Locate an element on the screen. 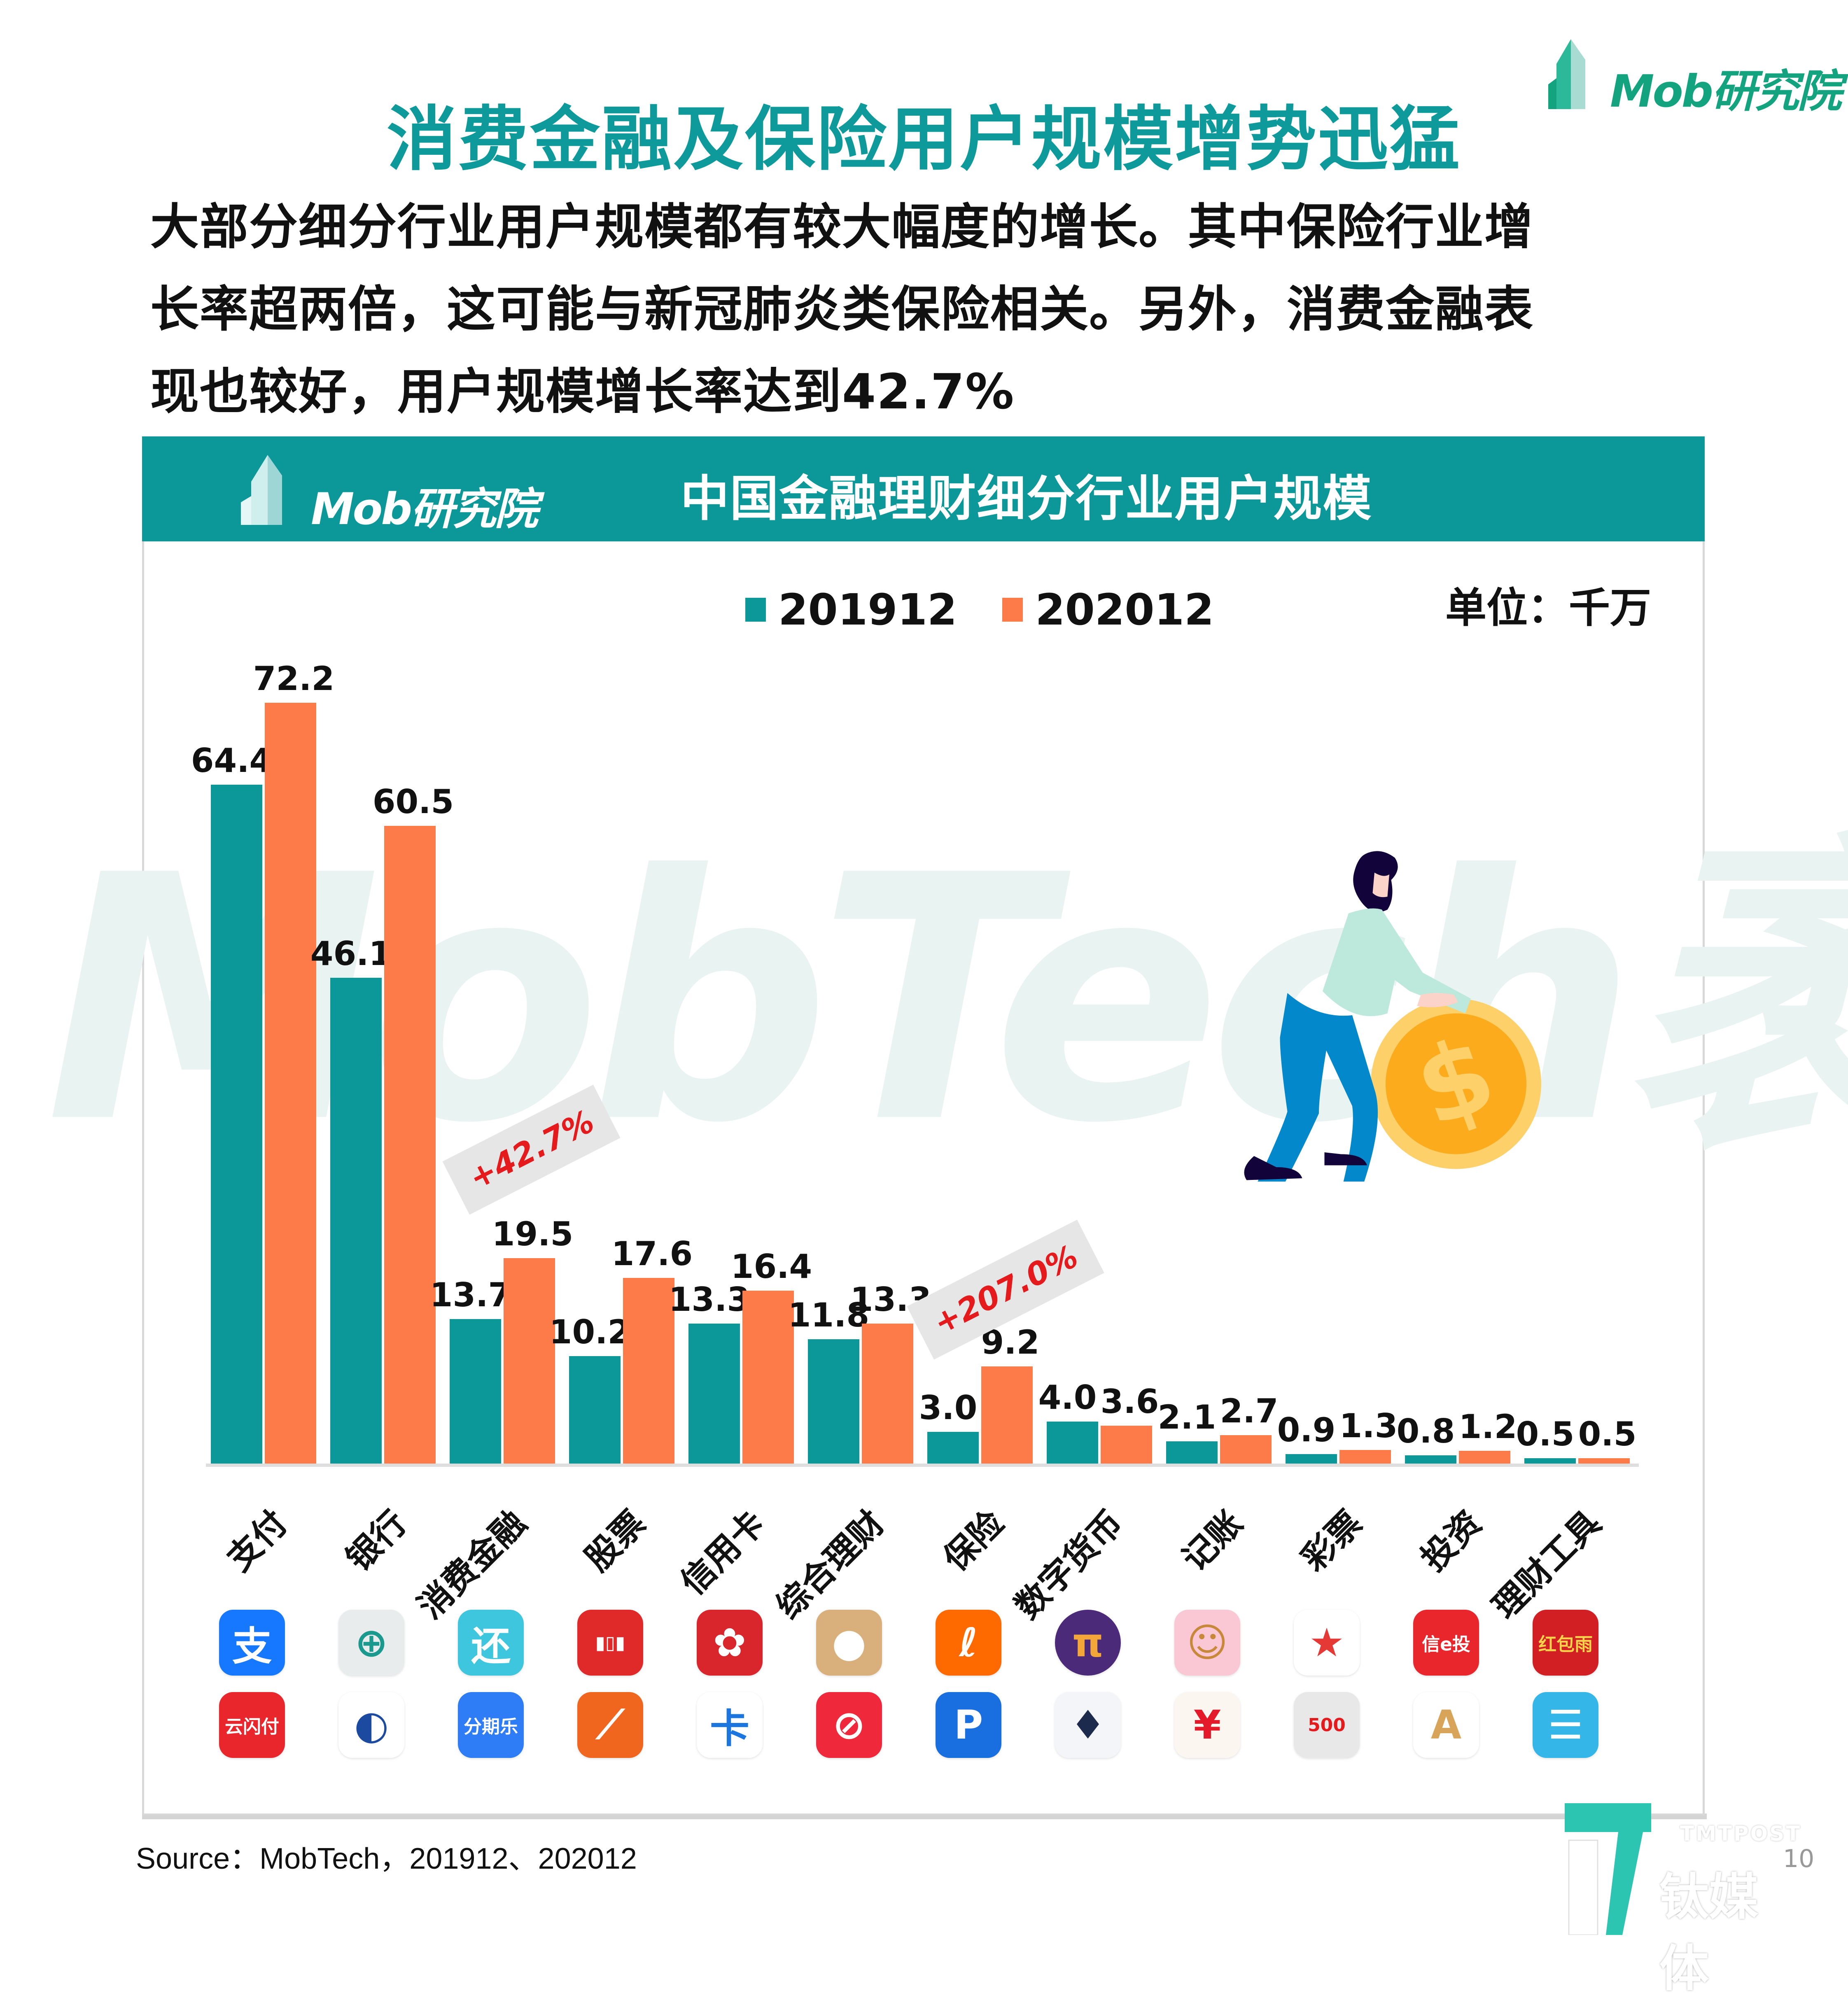 Image resolution: width=1848 pixels, height=2000 pixels. bar-value-label: 0.9 is located at coordinates (1306, 1429).